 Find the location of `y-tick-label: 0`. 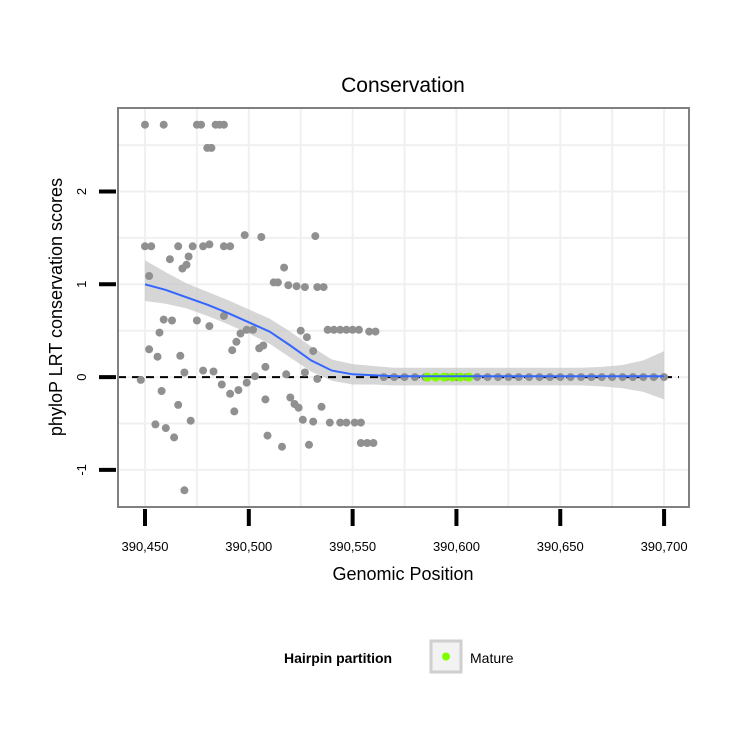

y-tick-label: 0 is located at coordinates (81, 376).